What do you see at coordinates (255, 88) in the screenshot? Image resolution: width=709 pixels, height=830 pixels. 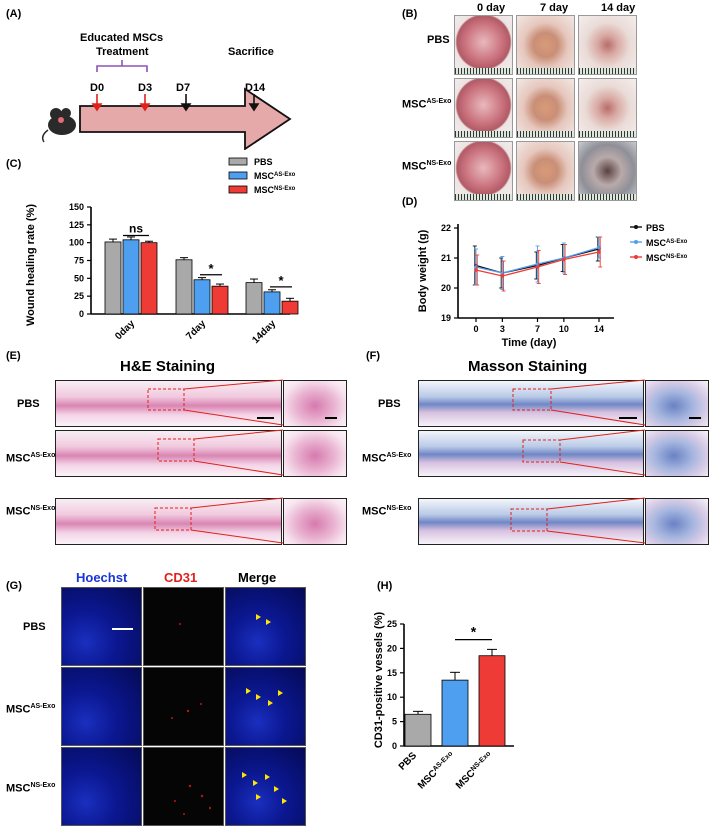 I see `day-label-d14: D14` at bounding box center [255, 88].